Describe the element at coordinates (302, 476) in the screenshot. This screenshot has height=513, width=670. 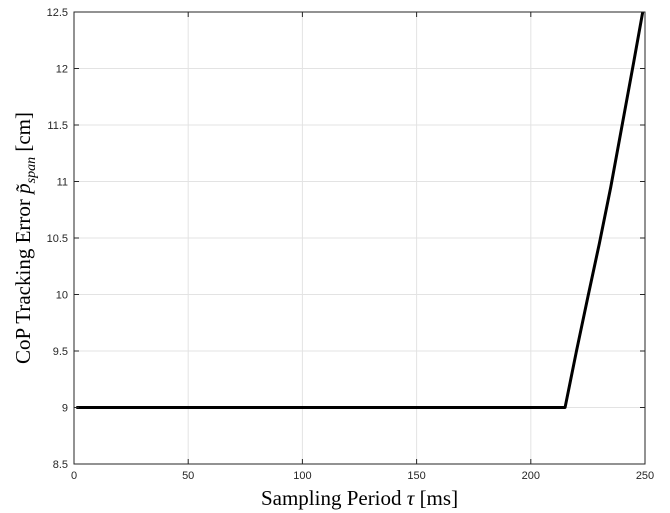
I see `x-tick-label-2: 100` at that location.